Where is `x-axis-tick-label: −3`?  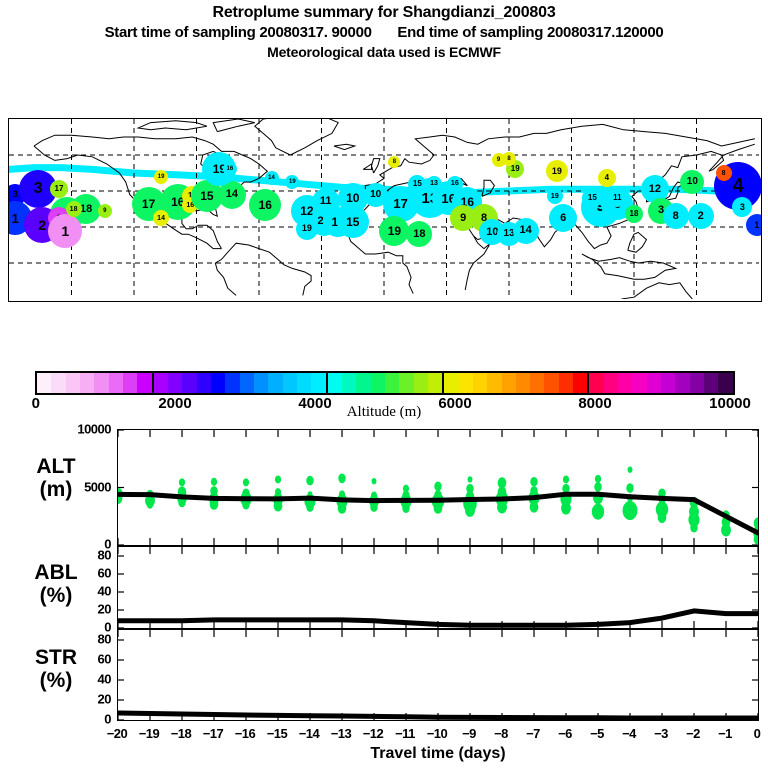 x-axis-tick-label: −3 is located at coordinates (661, 733).